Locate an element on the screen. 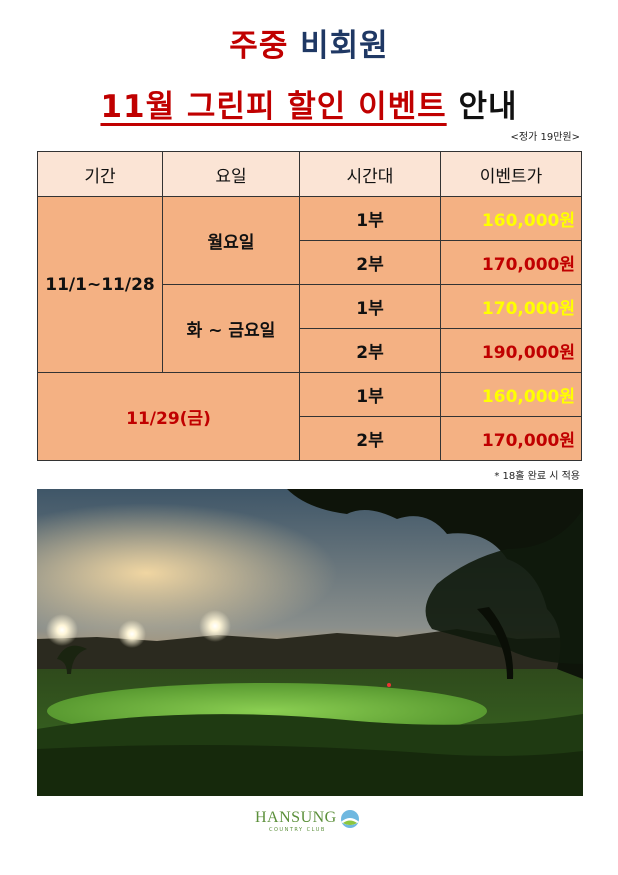  day-cell: 월요일 is located at coordinates (231, 240).